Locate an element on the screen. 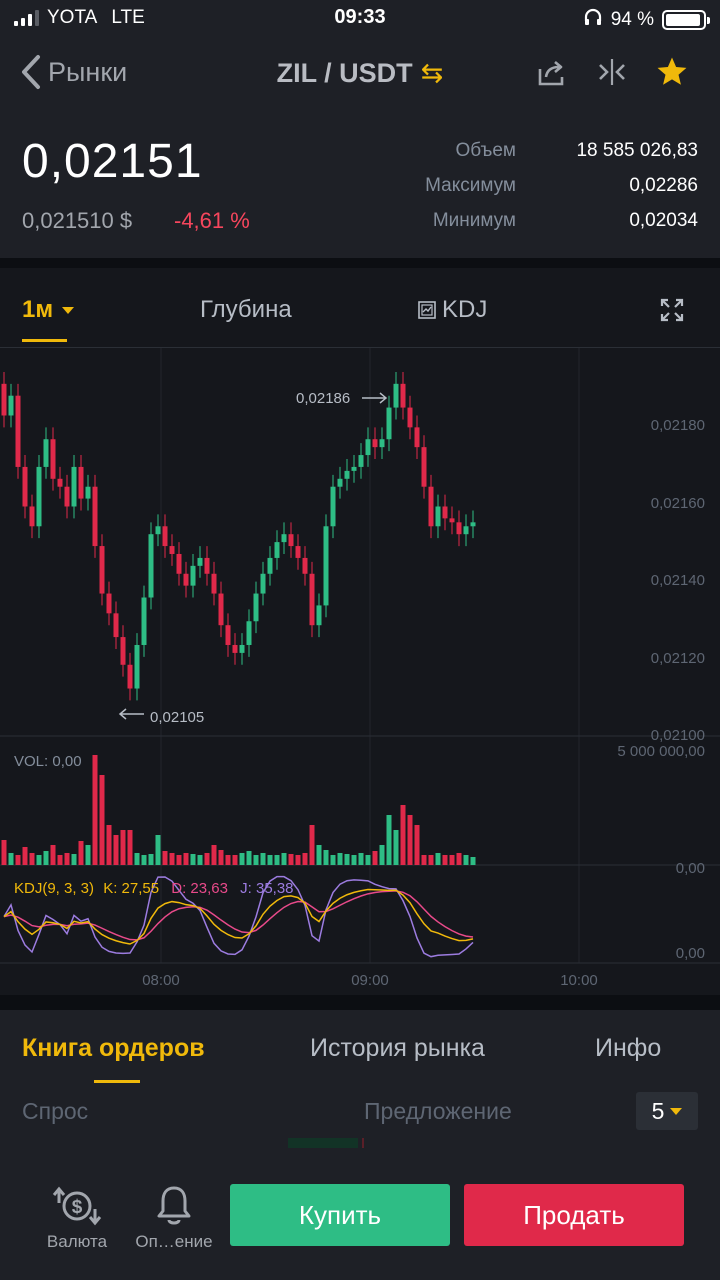 This screenshot has height=1280, width=720. caret-down-icon is located at coordinates (676, 1111).